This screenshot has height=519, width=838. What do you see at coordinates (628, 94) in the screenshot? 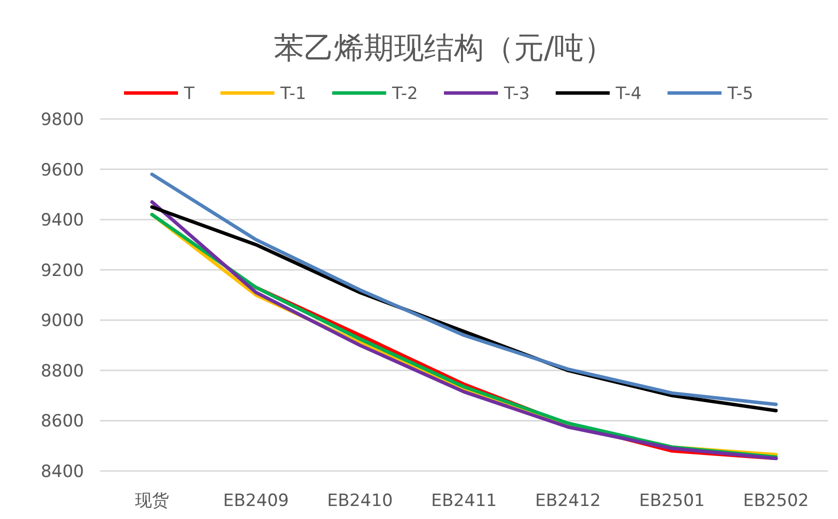
I see `legend-label: T-4` at bounding box center [628, 94].